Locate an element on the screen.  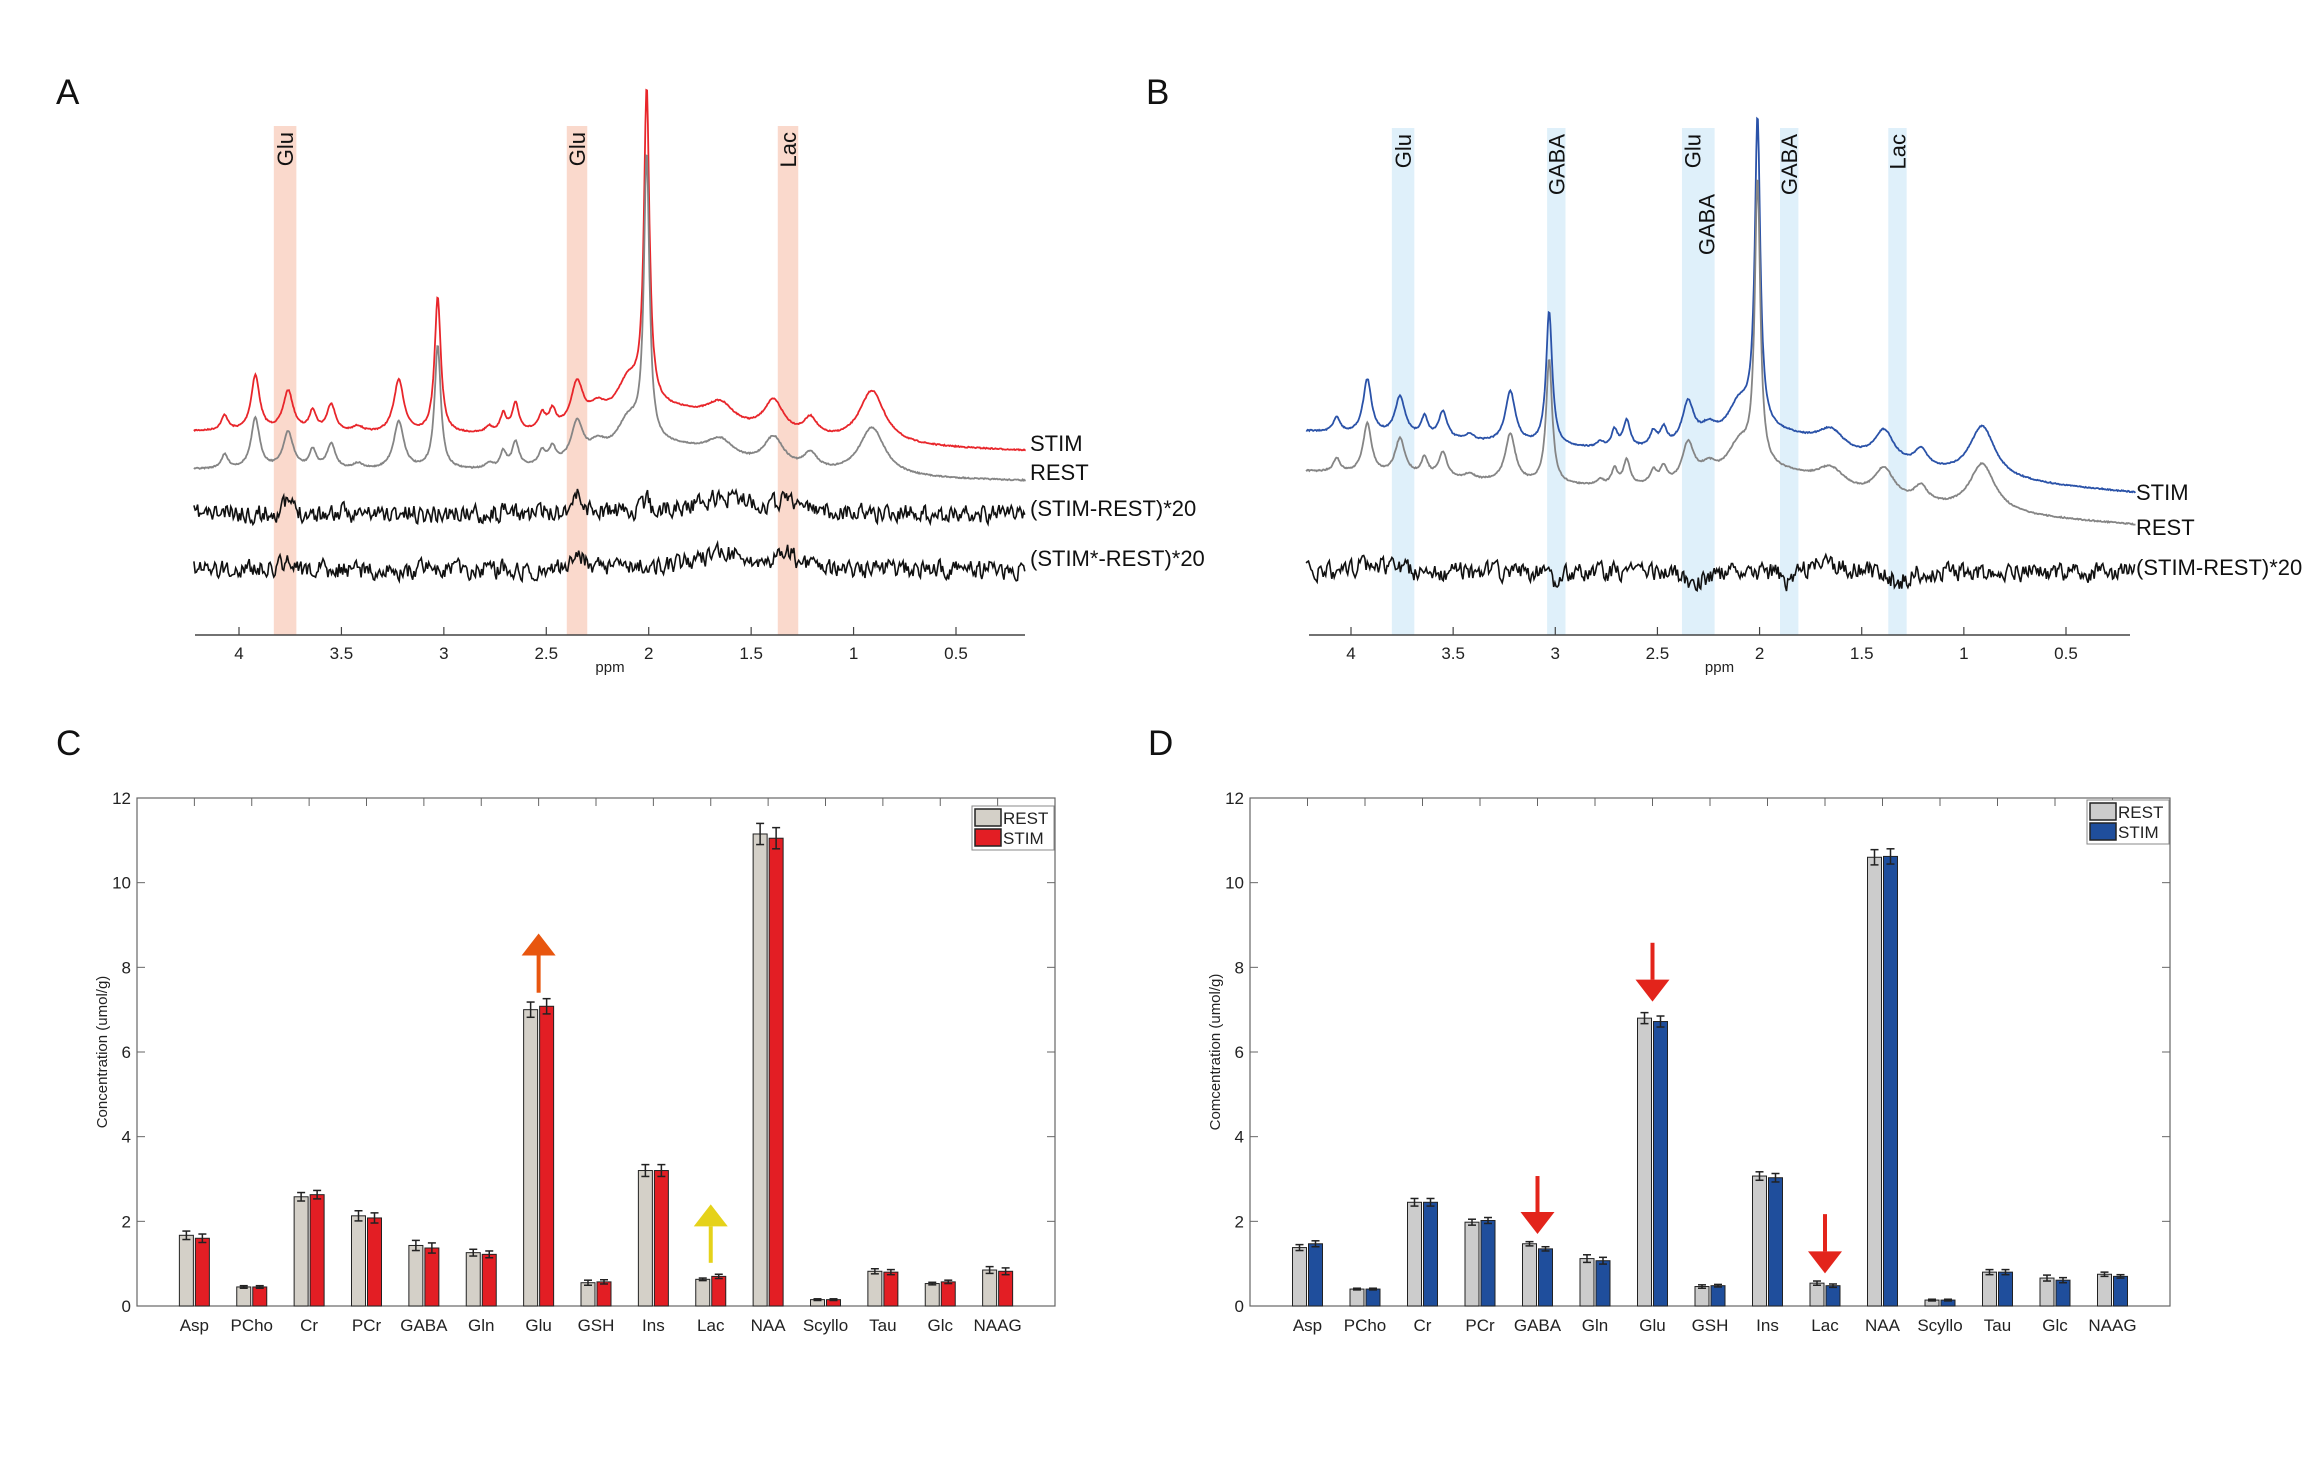
x-tick-label: 1.5 is located at coordinates (751, 653).